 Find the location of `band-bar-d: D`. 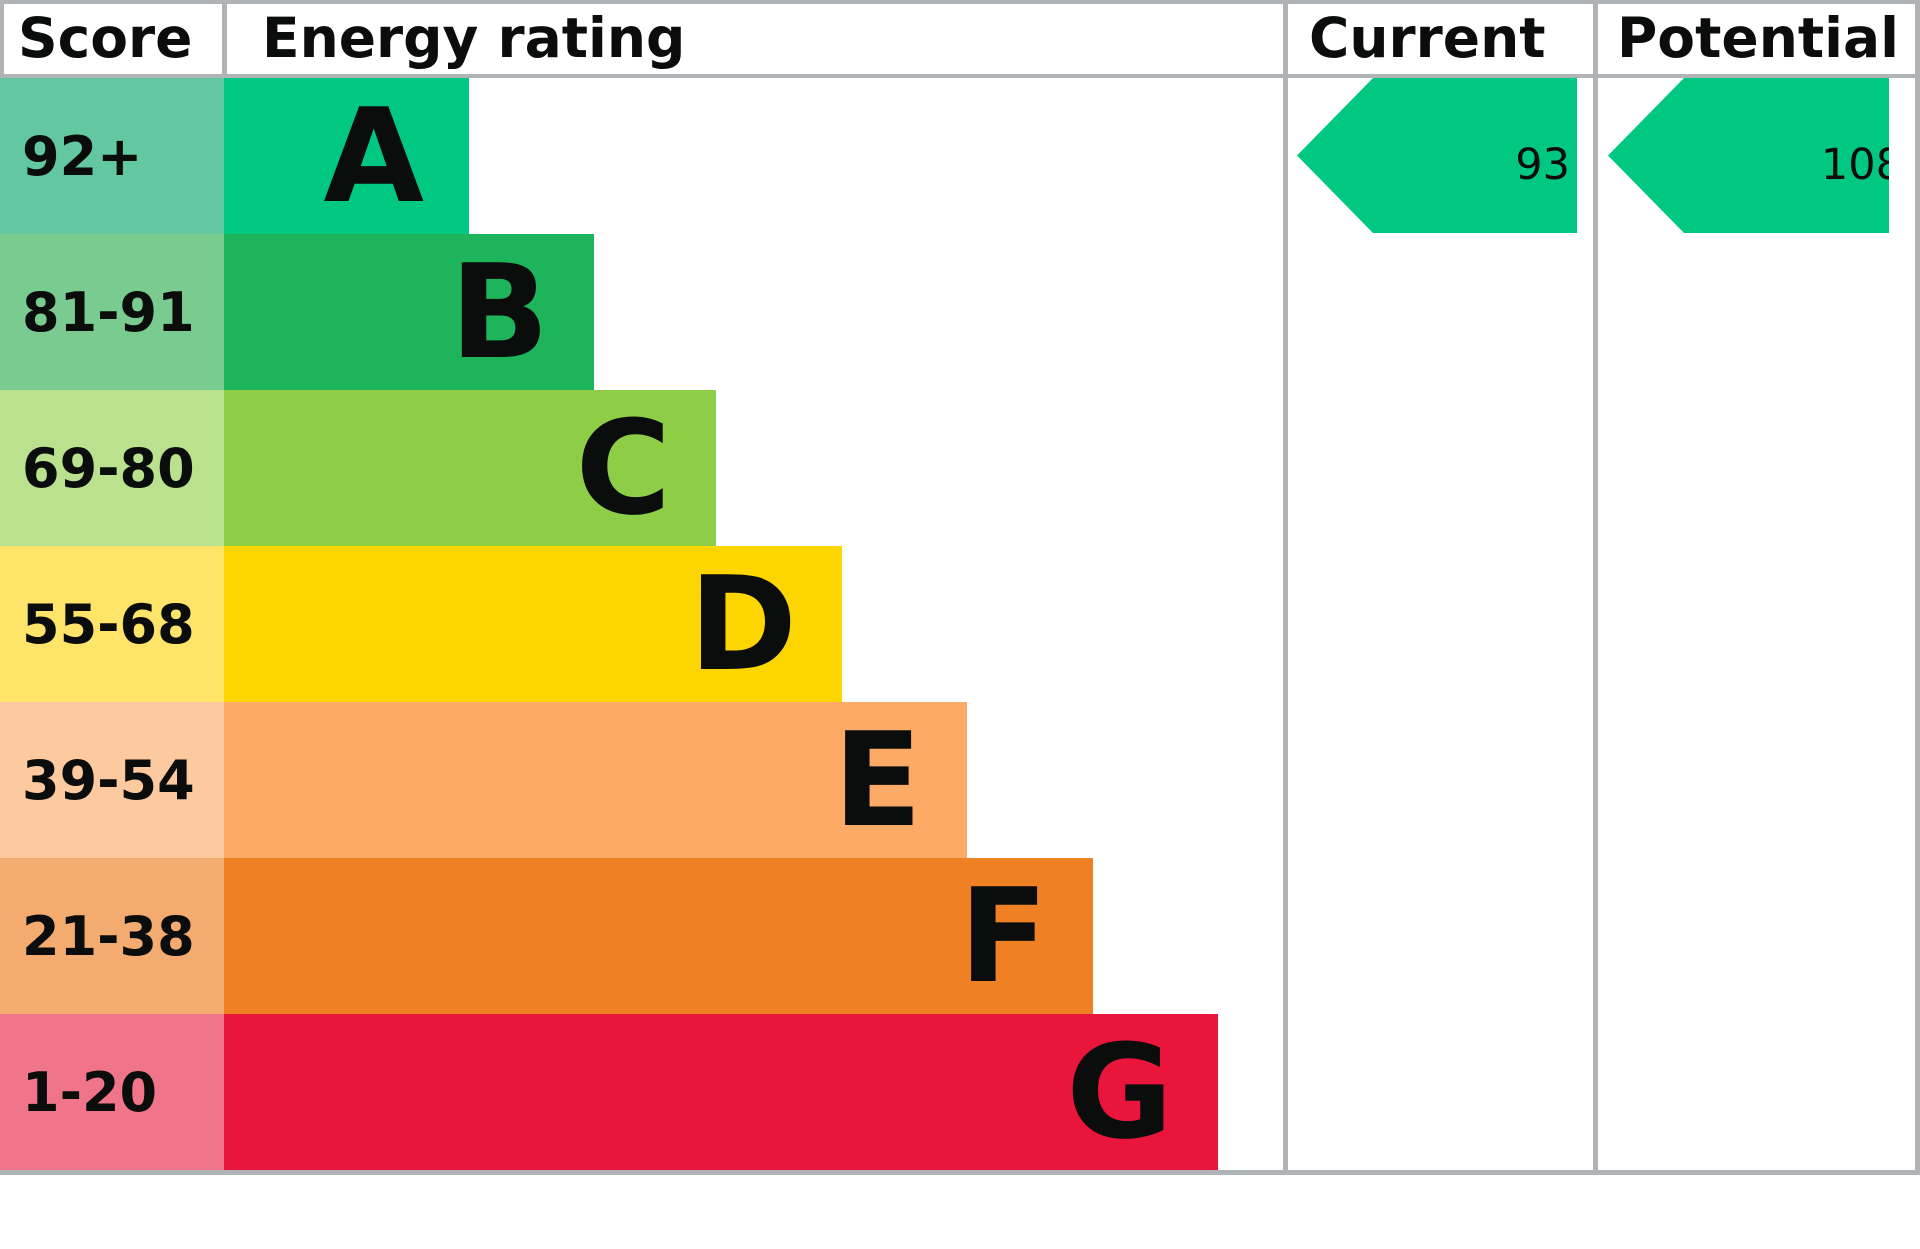

band-bar-d: D is located at coordinates (533, 624).